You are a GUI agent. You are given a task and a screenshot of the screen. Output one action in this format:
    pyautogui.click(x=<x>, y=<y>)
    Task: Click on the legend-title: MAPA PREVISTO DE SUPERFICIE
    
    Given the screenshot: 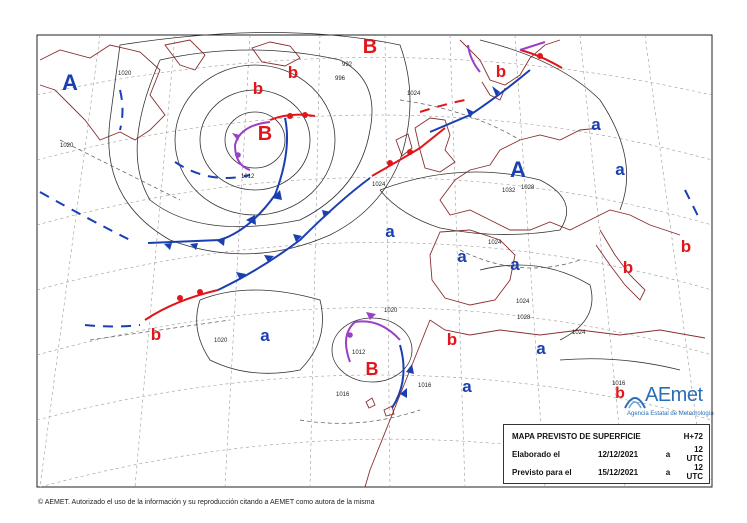 What is the action you would take?
    pyautogui.click(x=576, y=436)
    